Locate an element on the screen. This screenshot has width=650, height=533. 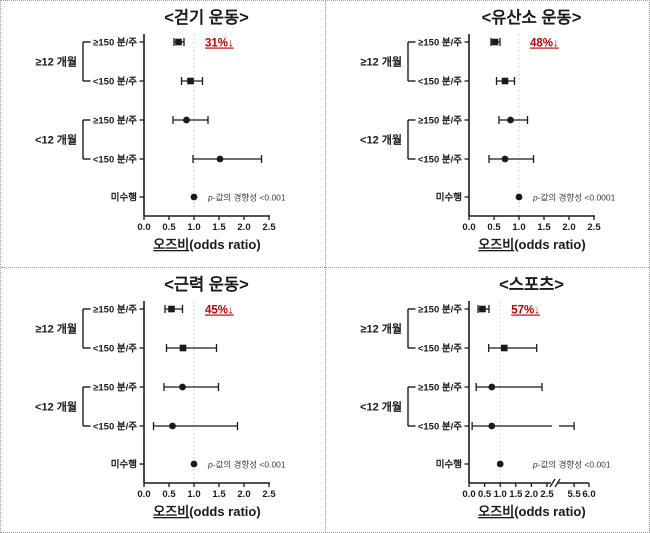
reduction-annotation: 57%↓ is located at coordinates (525, 311).